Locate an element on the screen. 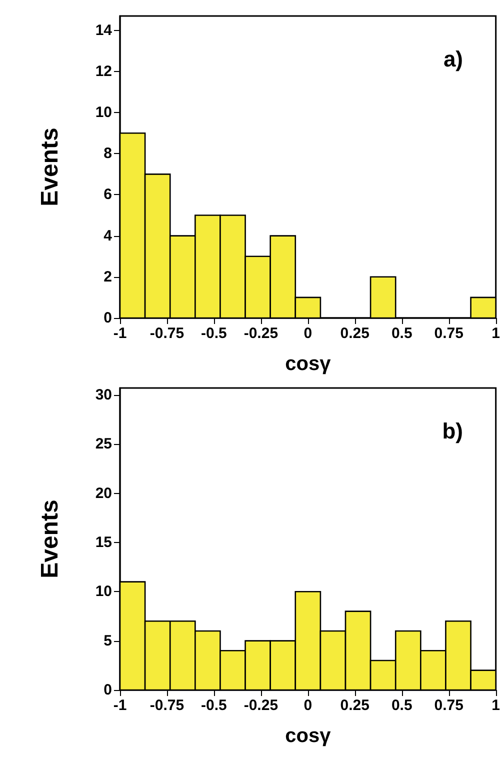 The height and width of the screenshot is (763, 503). y-tick-label: 25 is located at coordinates (103, 444).